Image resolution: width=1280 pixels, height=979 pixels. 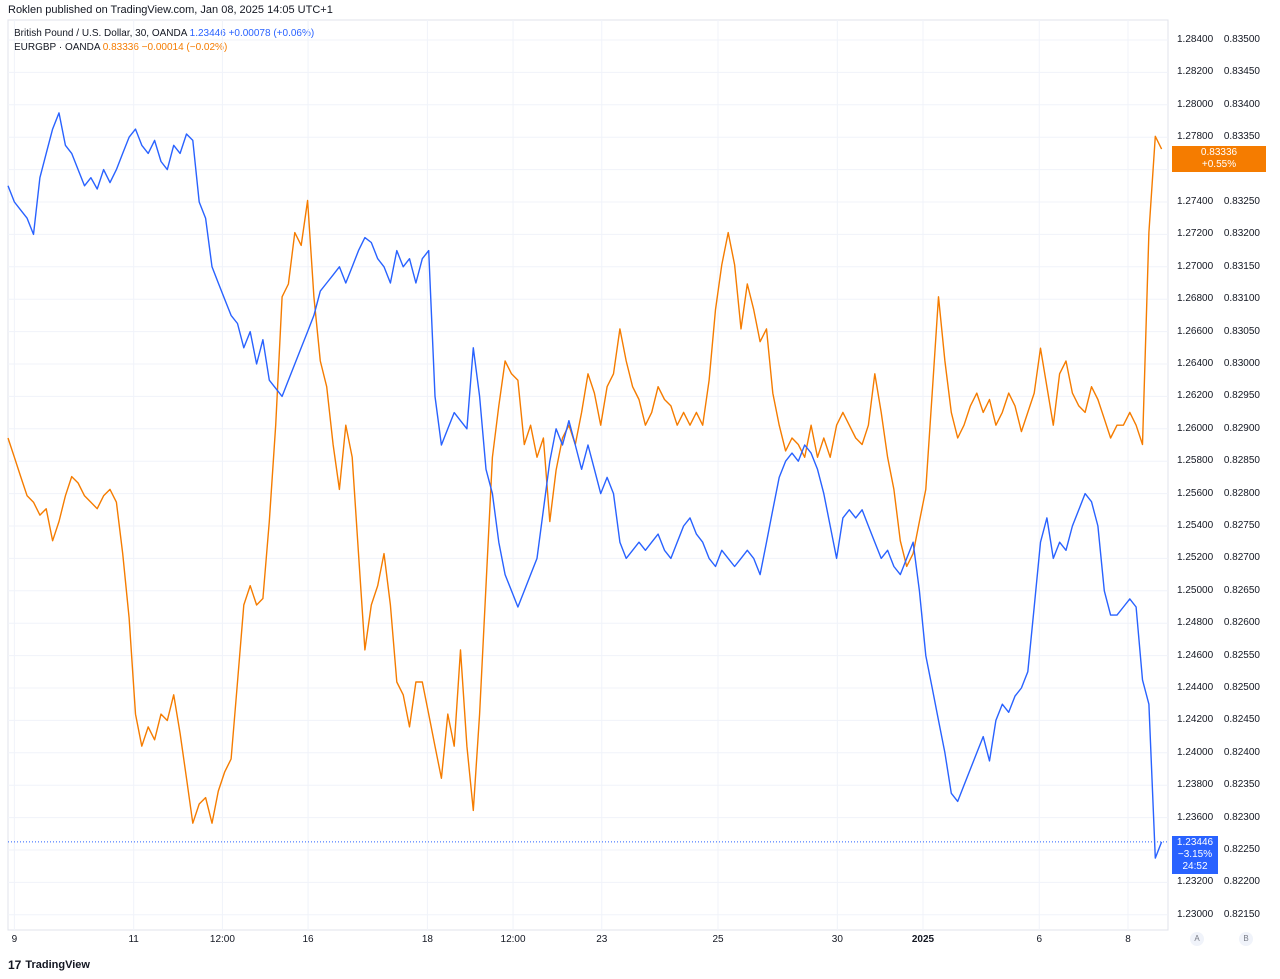 I want to click on right-axis-tick: 0.82500, so click(x=1241, y=687).